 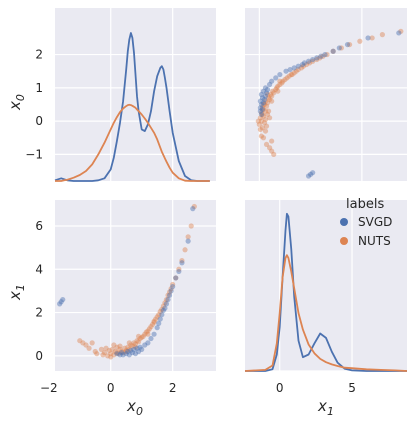 I want to click on tick-label-x-x1: 0, so click(x=280, y=388).